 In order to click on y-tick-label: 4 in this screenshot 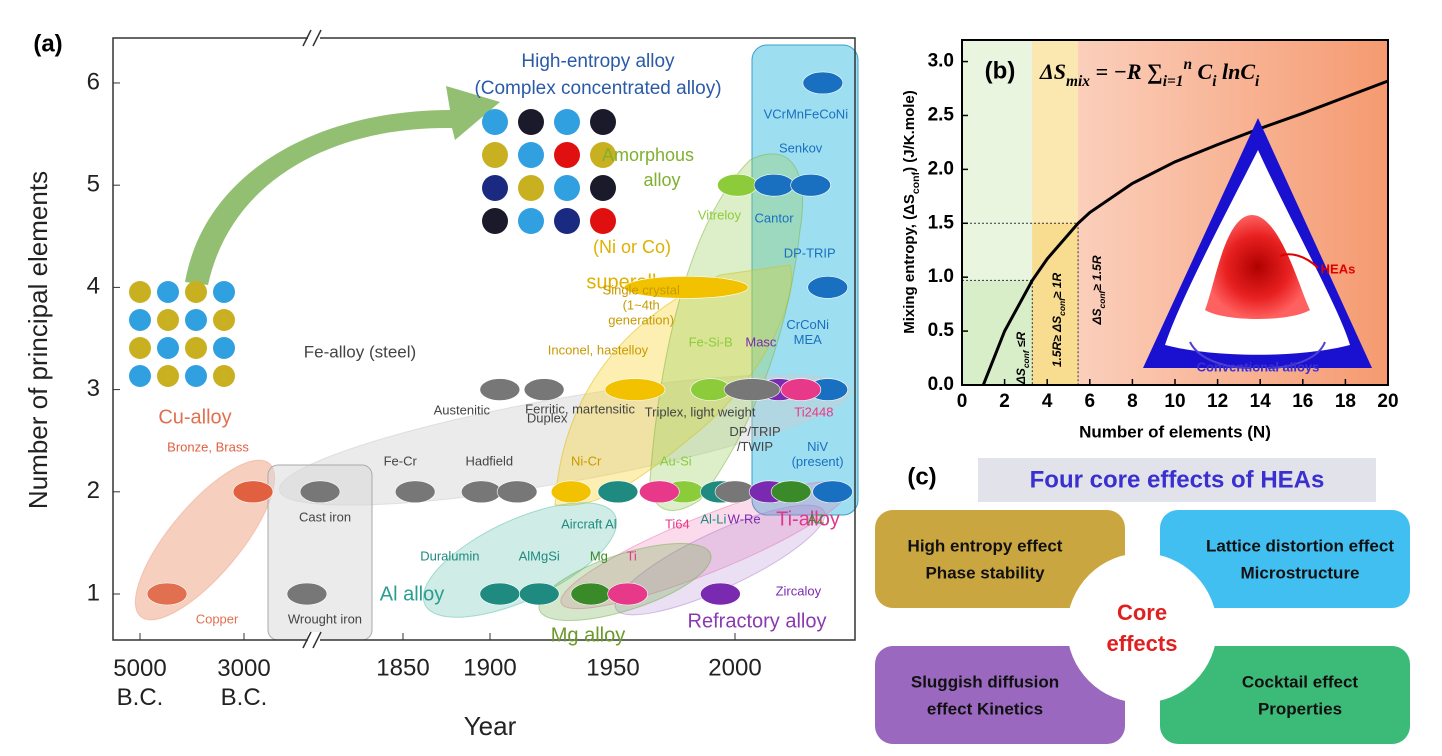, I will do `click(93, 286)`.